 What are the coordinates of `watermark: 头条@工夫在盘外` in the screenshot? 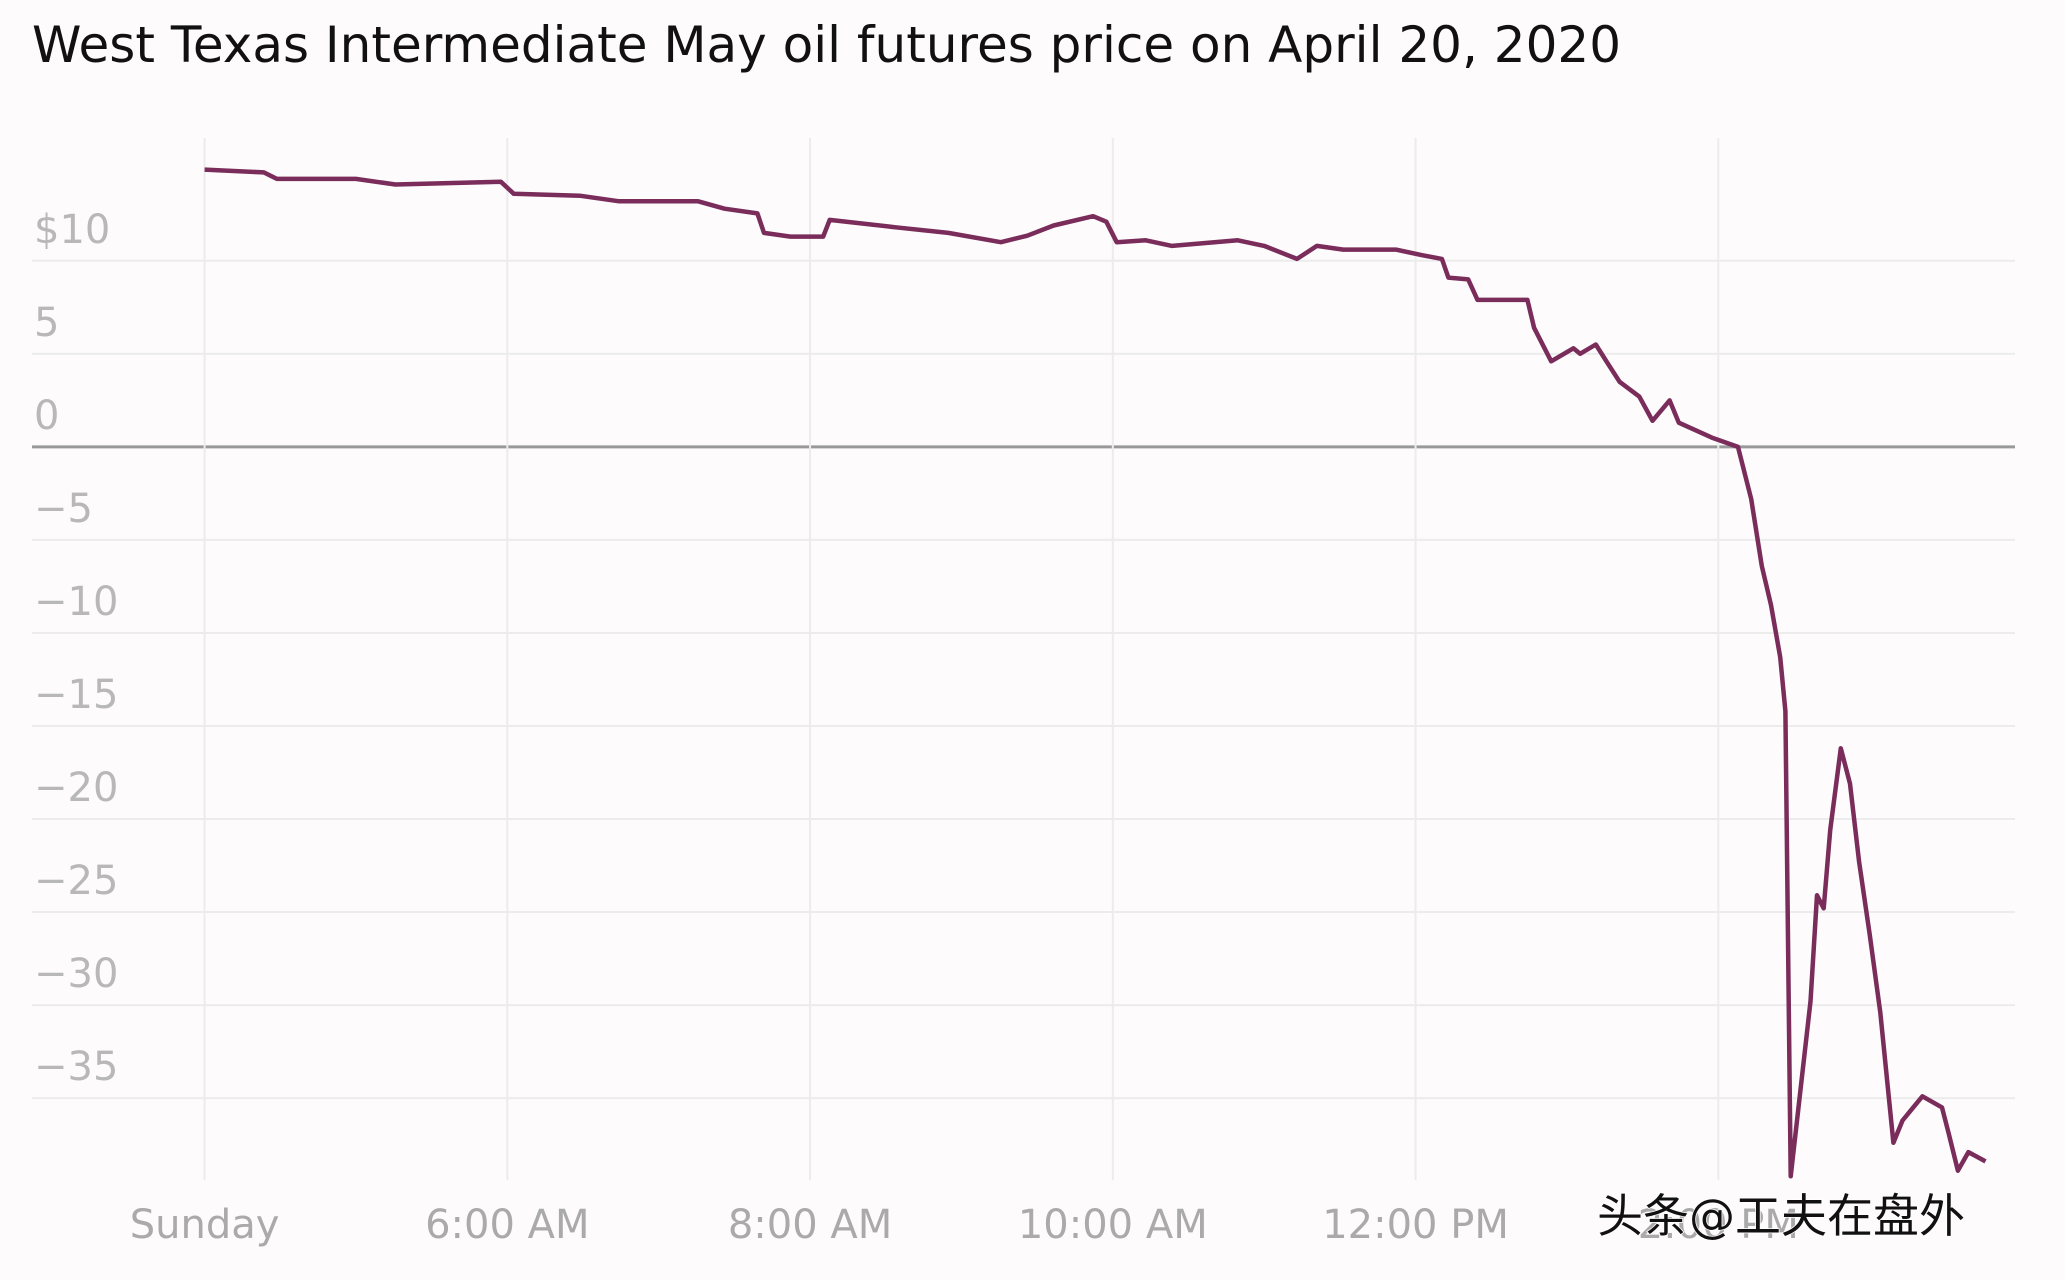 It's located at (1781, 1216).